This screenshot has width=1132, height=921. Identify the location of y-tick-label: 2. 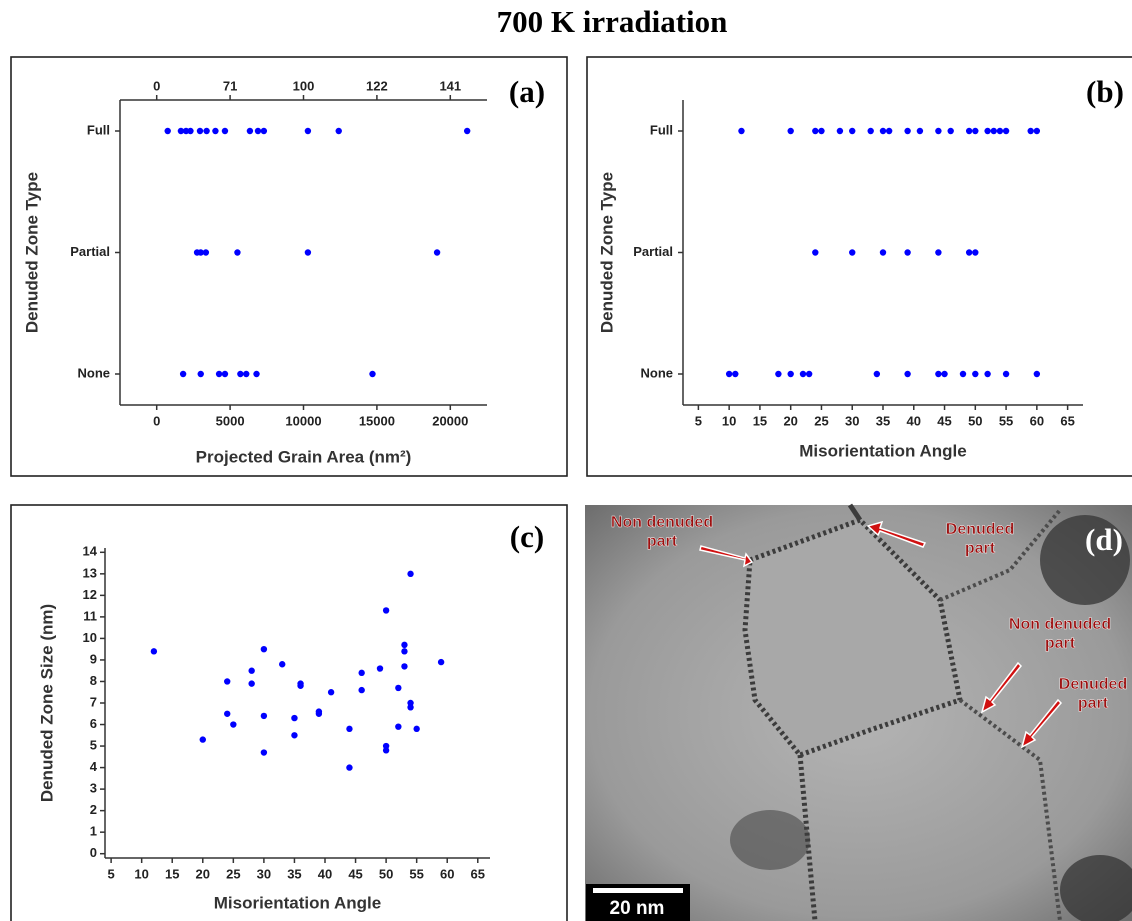
(93, 809).